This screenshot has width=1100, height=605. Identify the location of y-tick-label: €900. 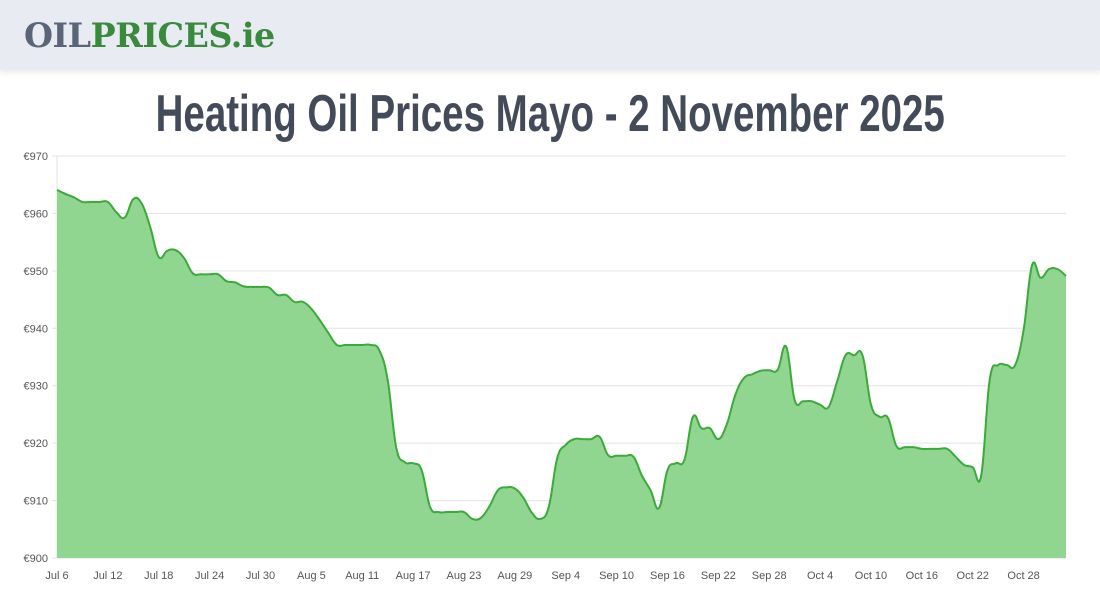
(36, 559).